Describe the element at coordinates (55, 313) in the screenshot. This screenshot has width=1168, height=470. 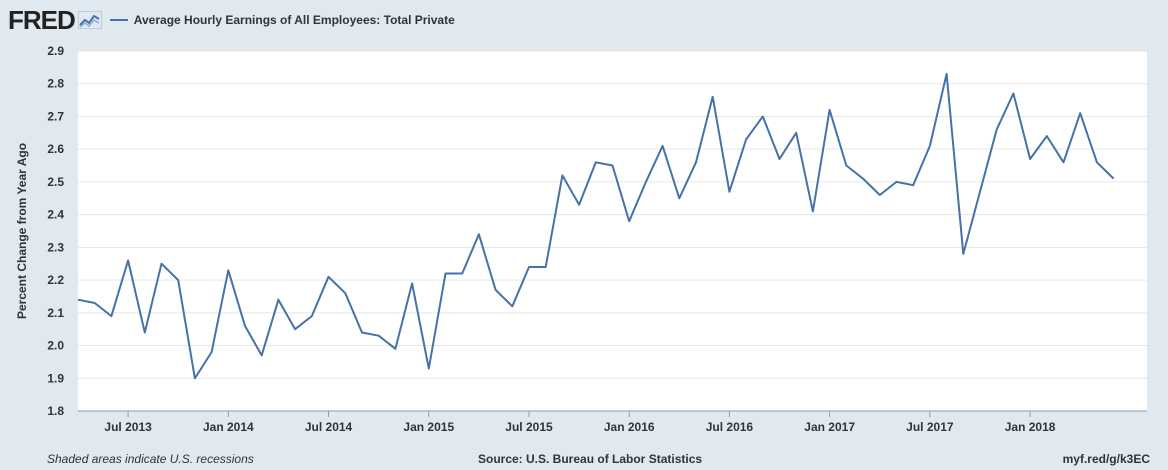
I see `y-tick-label: 2.1` at that location.